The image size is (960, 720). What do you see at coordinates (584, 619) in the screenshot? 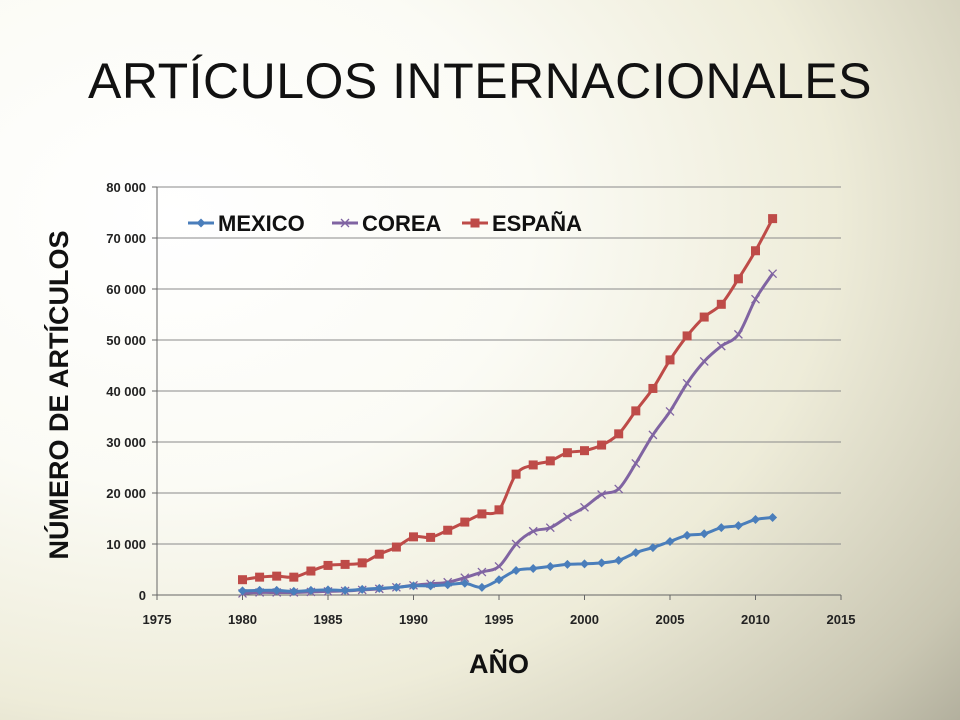
I see `x-tick-label: 2000` at bounding box center [584, 619].